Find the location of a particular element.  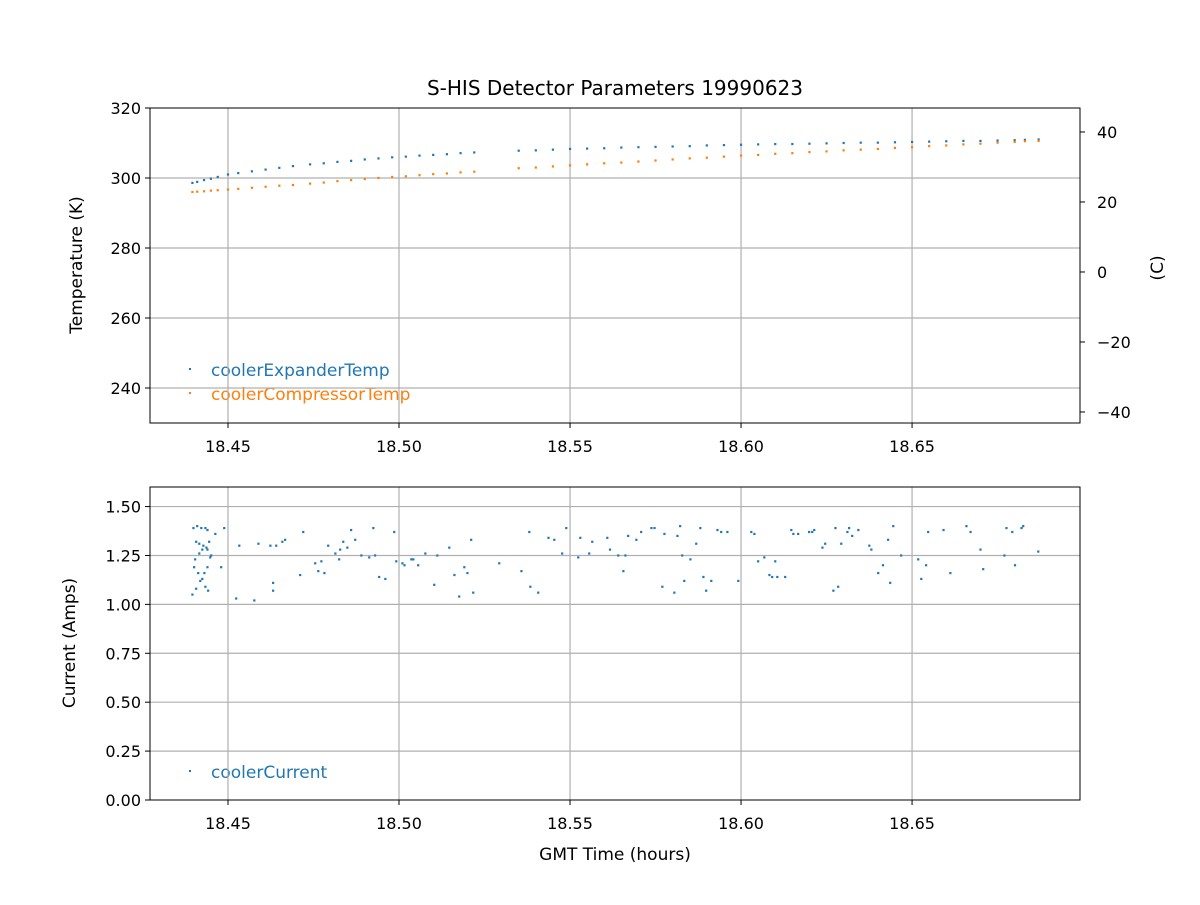

legend-label-expander: coolerExpanderTemp is located at coordinates (300, 371).